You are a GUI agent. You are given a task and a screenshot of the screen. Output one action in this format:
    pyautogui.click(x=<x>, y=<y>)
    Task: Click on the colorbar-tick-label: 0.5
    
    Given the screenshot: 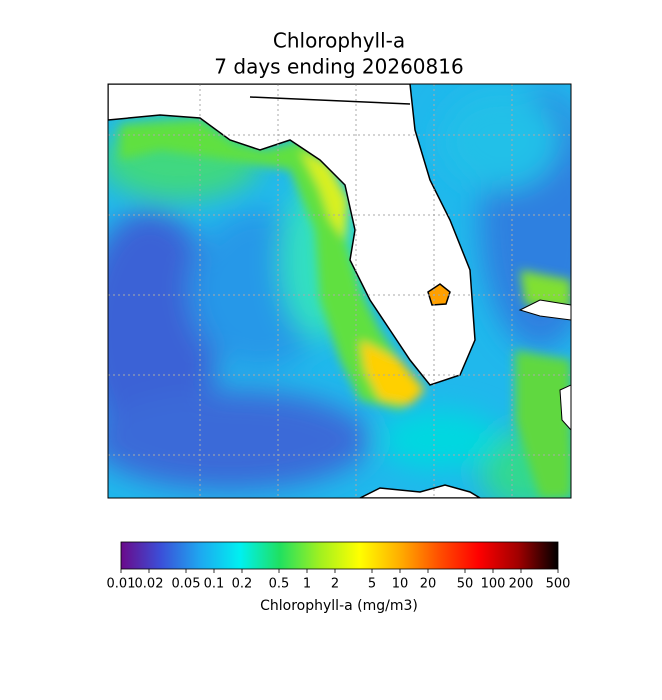 What is the action you would take?
    pyautogui.click(x=279, y=584)
    